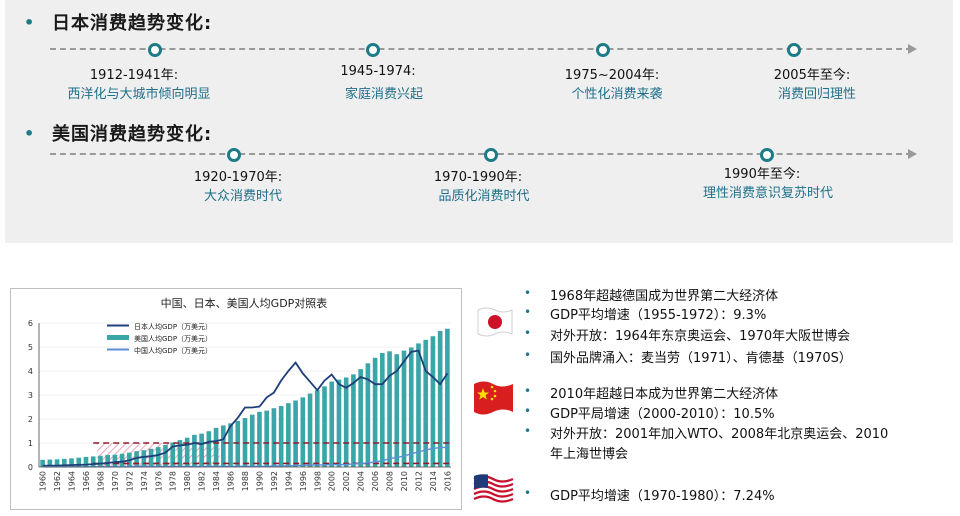 The width and height of the screenshot is (960, 516). I want to click on japan-event-year: 1912-1941年:, so click(134, 75).